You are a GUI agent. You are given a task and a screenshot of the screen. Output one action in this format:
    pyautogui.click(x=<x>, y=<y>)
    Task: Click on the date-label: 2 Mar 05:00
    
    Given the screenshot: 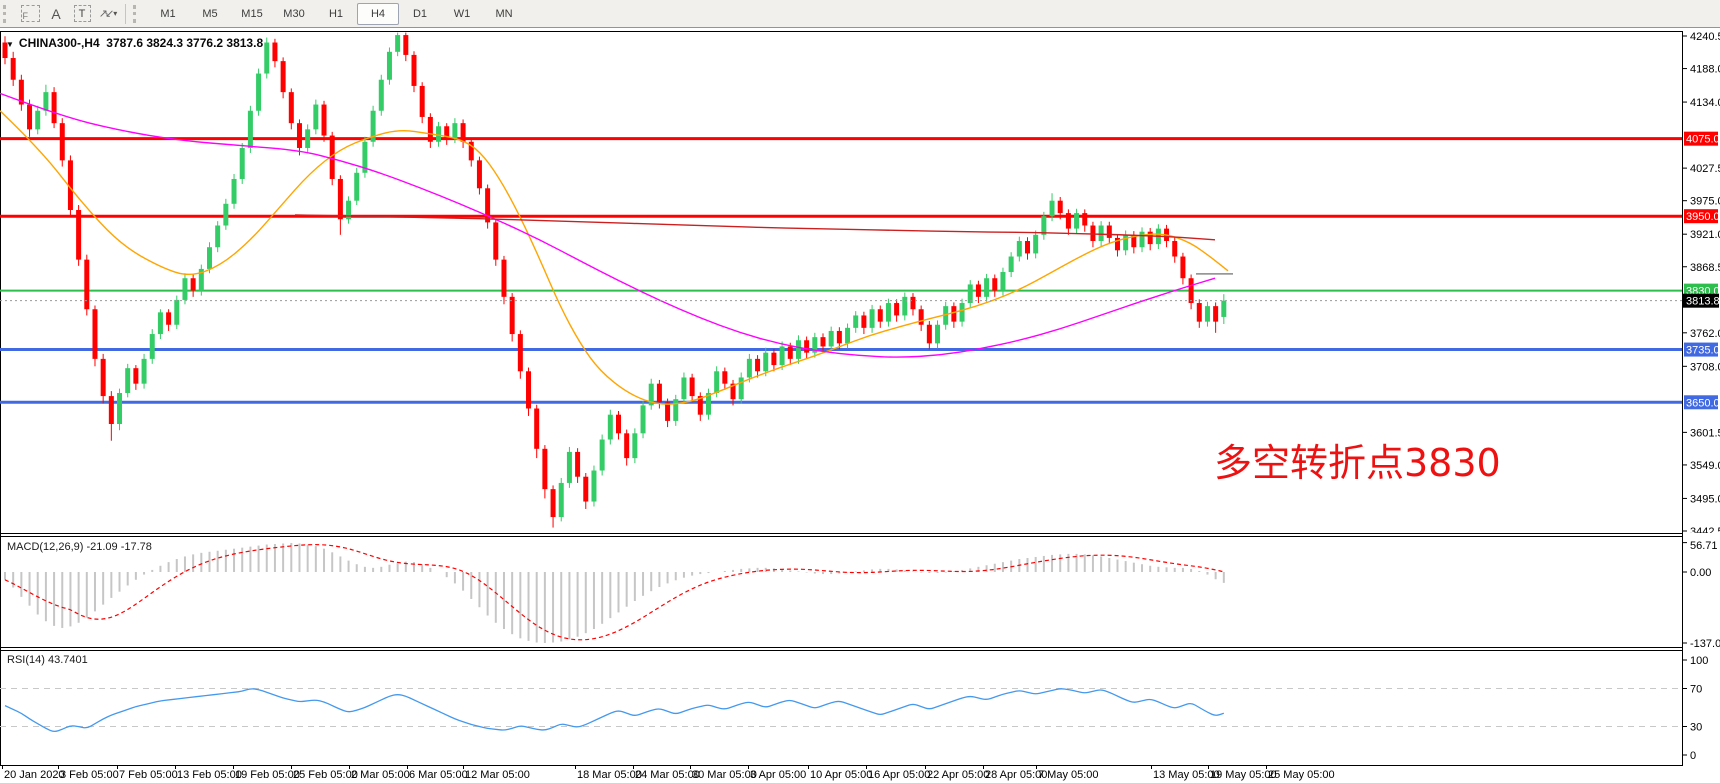 What is the action you would take?
    pyautogui.click(x=380, y=775)
    